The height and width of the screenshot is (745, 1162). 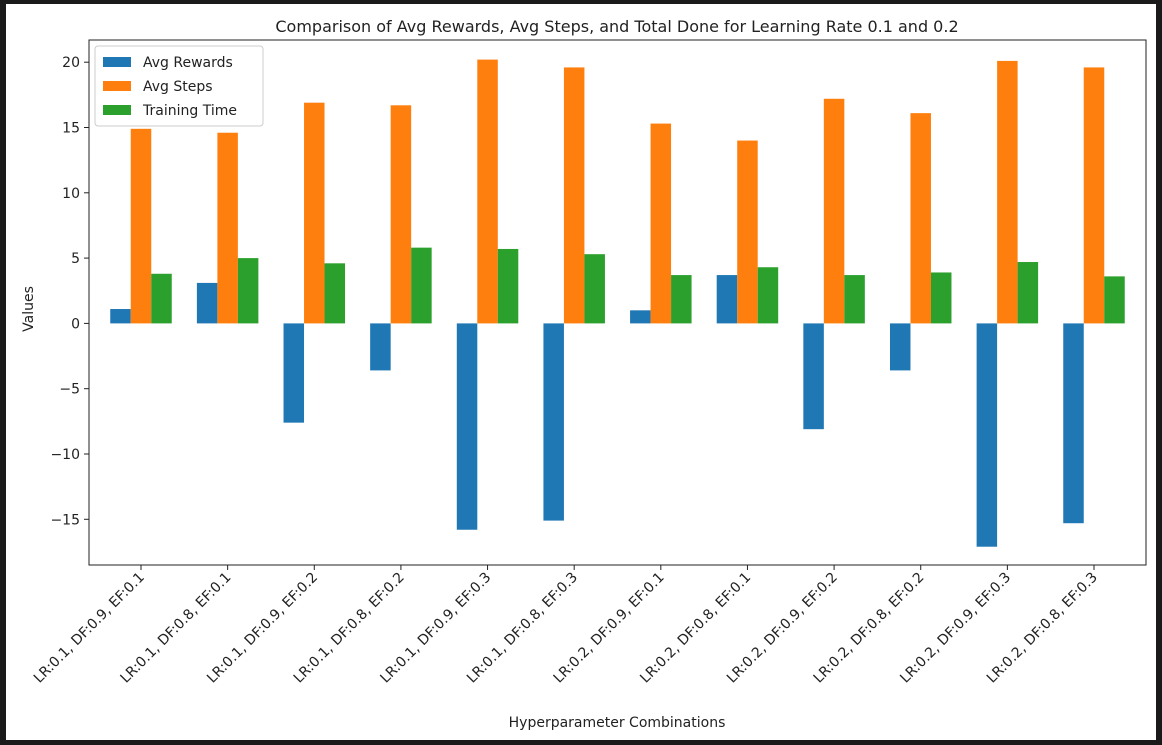 I want to click on legend: Avg Rewards Avg Steps Training Time, so click(x=179, y=86).